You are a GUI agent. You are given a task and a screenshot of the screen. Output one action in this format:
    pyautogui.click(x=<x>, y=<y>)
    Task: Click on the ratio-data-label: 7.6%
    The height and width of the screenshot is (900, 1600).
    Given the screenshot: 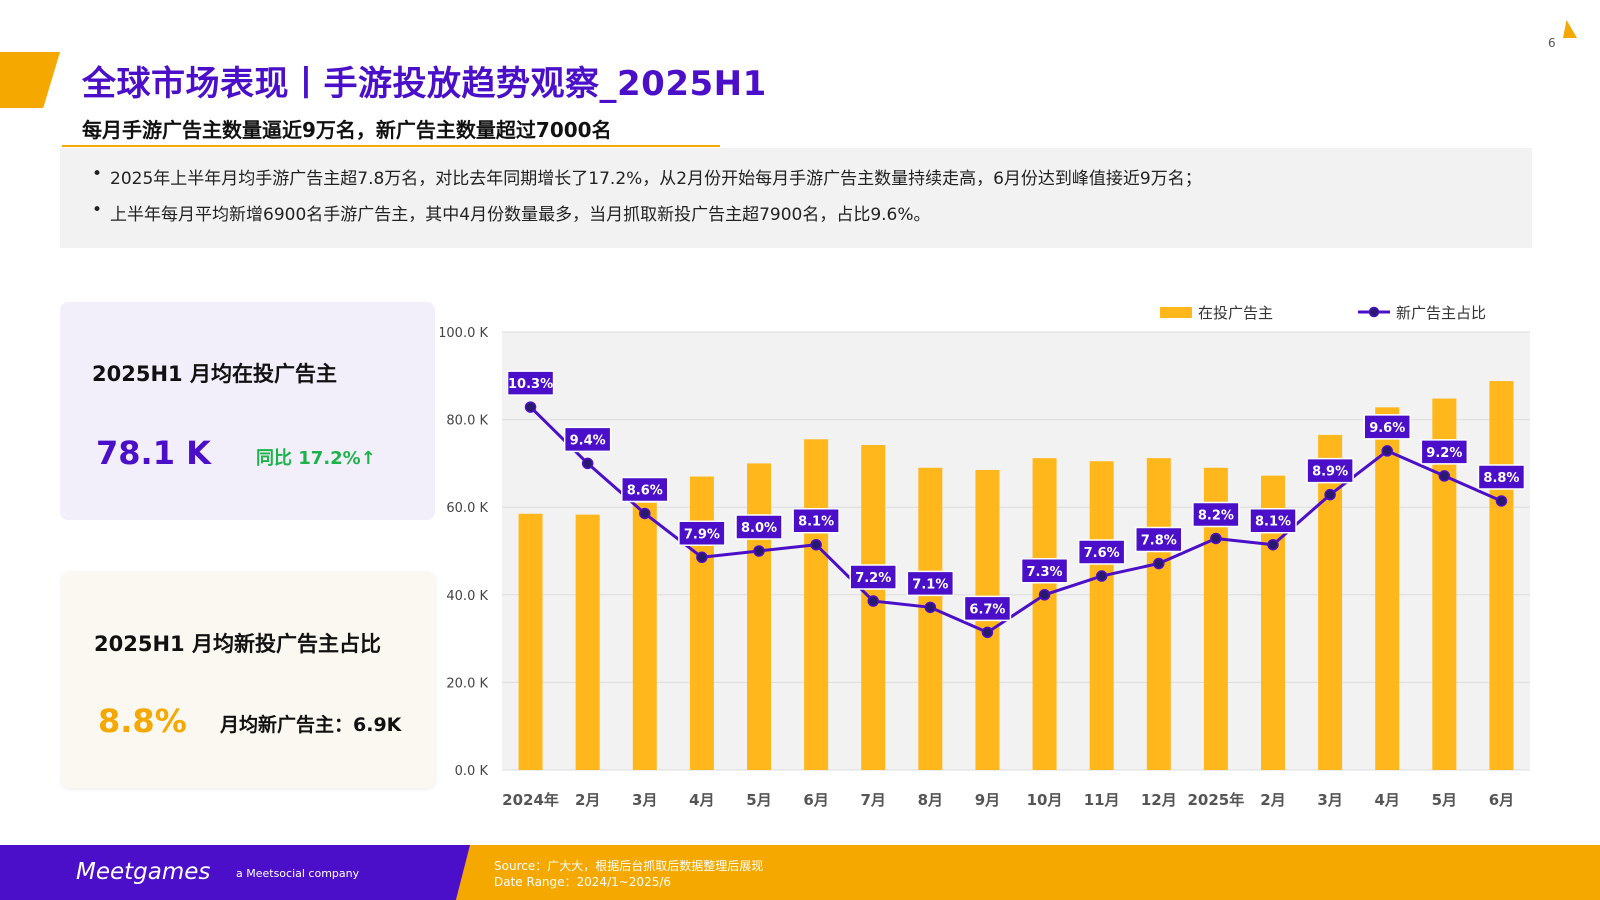 What is the action you would take?
    pyautogui.click(x=1102, y=553)
    